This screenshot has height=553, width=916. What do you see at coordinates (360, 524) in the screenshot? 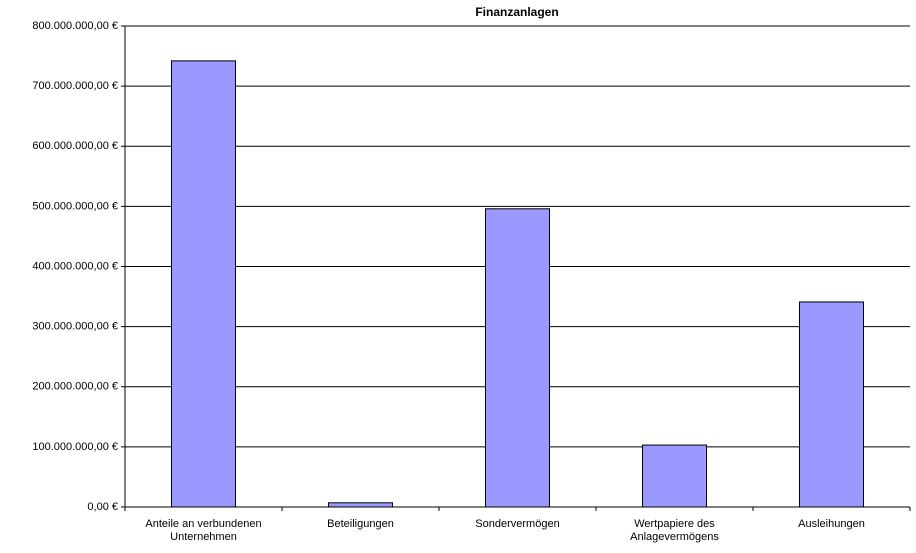
I see `x-tick-label: Beteiligungen` at bounding box center [360, 524].